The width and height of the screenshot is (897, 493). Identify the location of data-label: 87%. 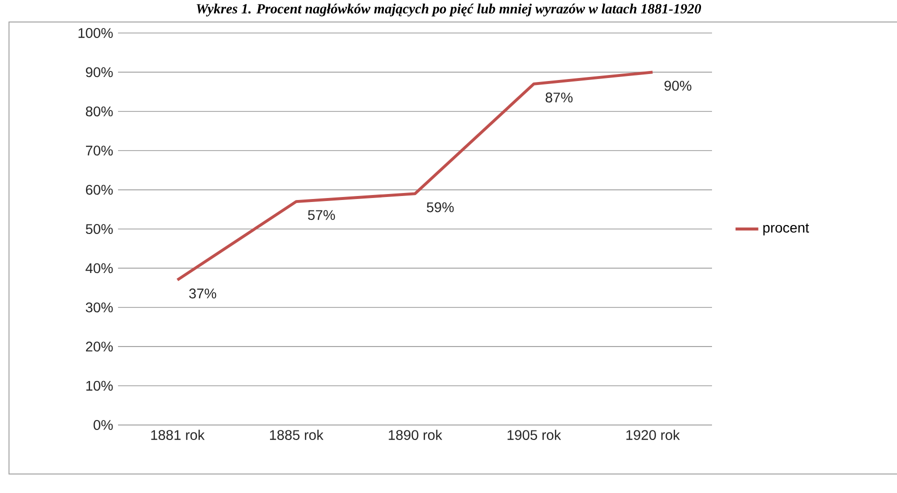
(559, 97).